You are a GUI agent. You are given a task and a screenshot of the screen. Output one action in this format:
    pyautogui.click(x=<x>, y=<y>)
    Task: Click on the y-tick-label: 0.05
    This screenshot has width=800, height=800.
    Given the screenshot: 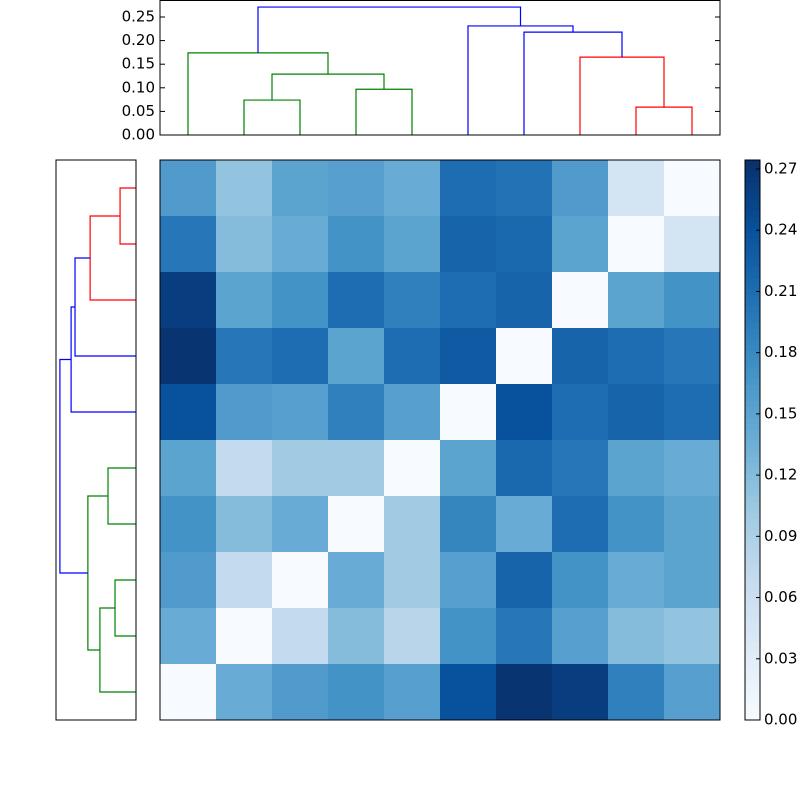 What is the action you would take?
    pyautogui.click(x=138, y=111)
    